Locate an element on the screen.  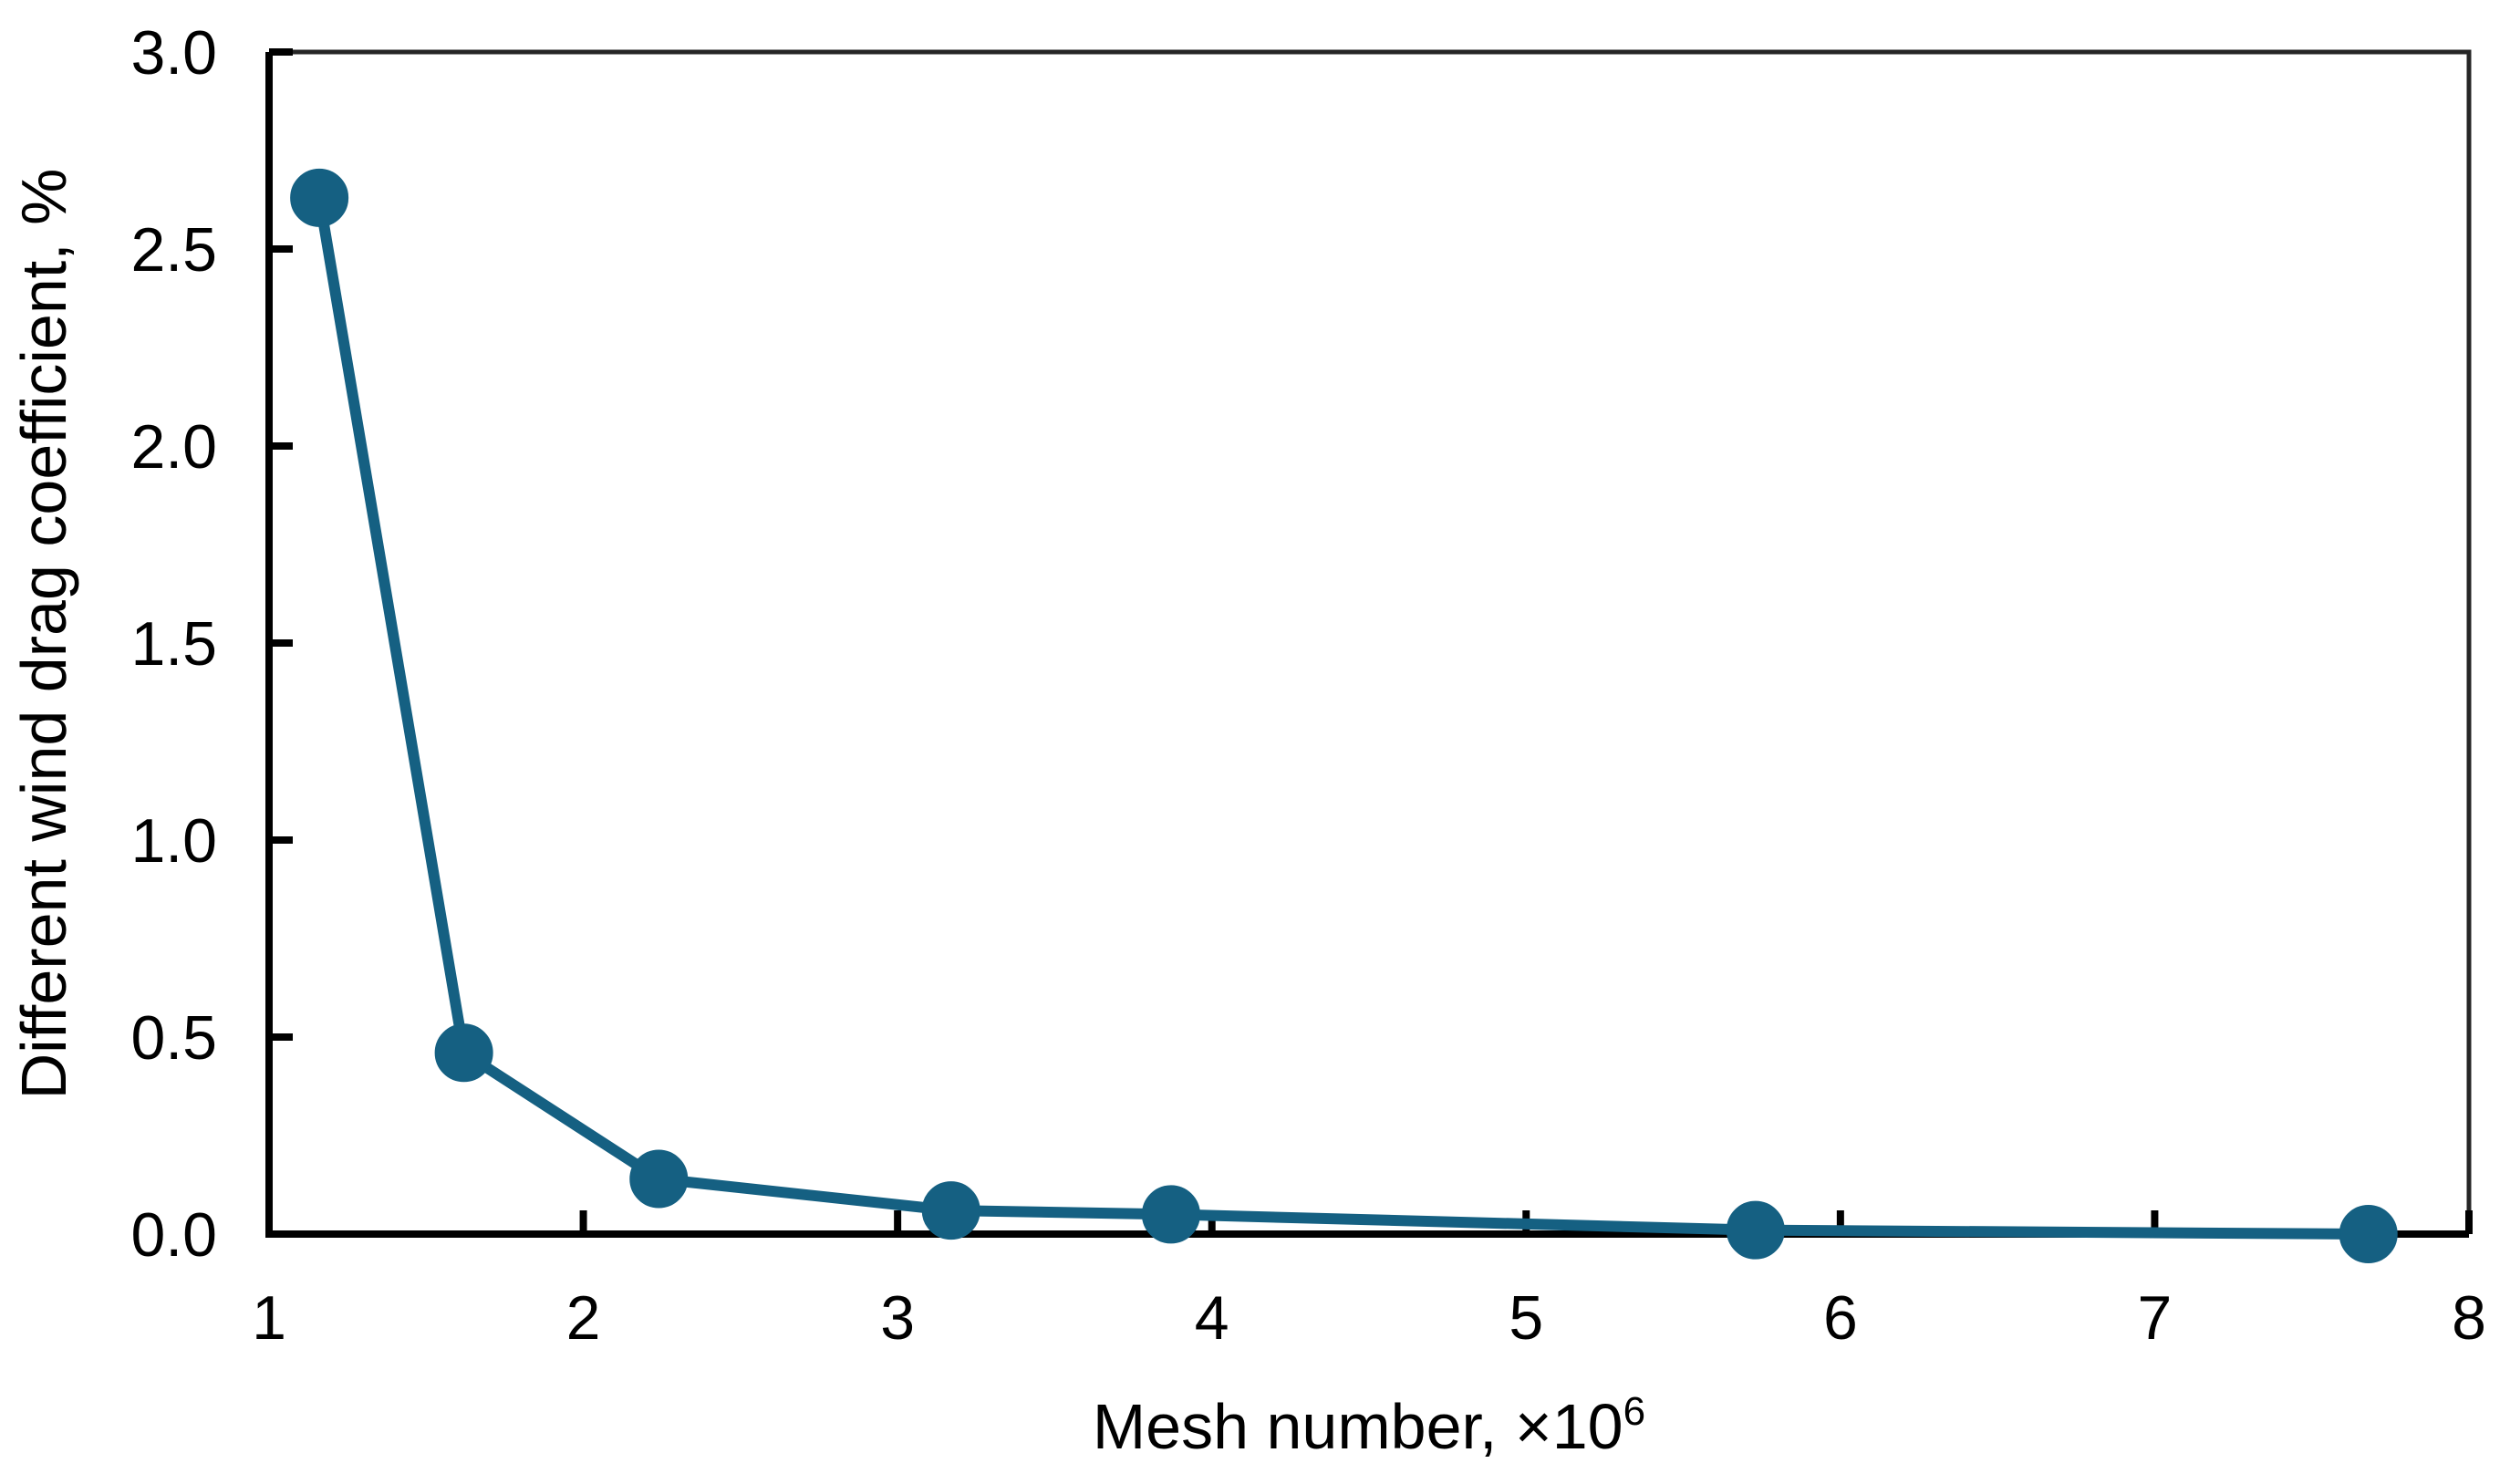
x-axis-title: Mesh number, ×106 is located at coordinates (1369, 1426).